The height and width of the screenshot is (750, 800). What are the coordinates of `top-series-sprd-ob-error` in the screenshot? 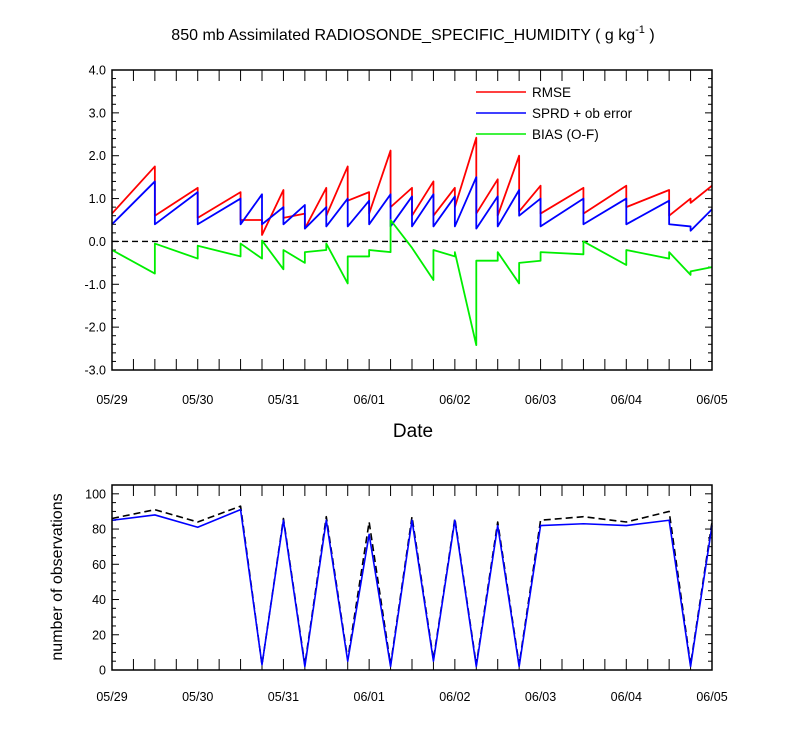 It's located at (412, 204).